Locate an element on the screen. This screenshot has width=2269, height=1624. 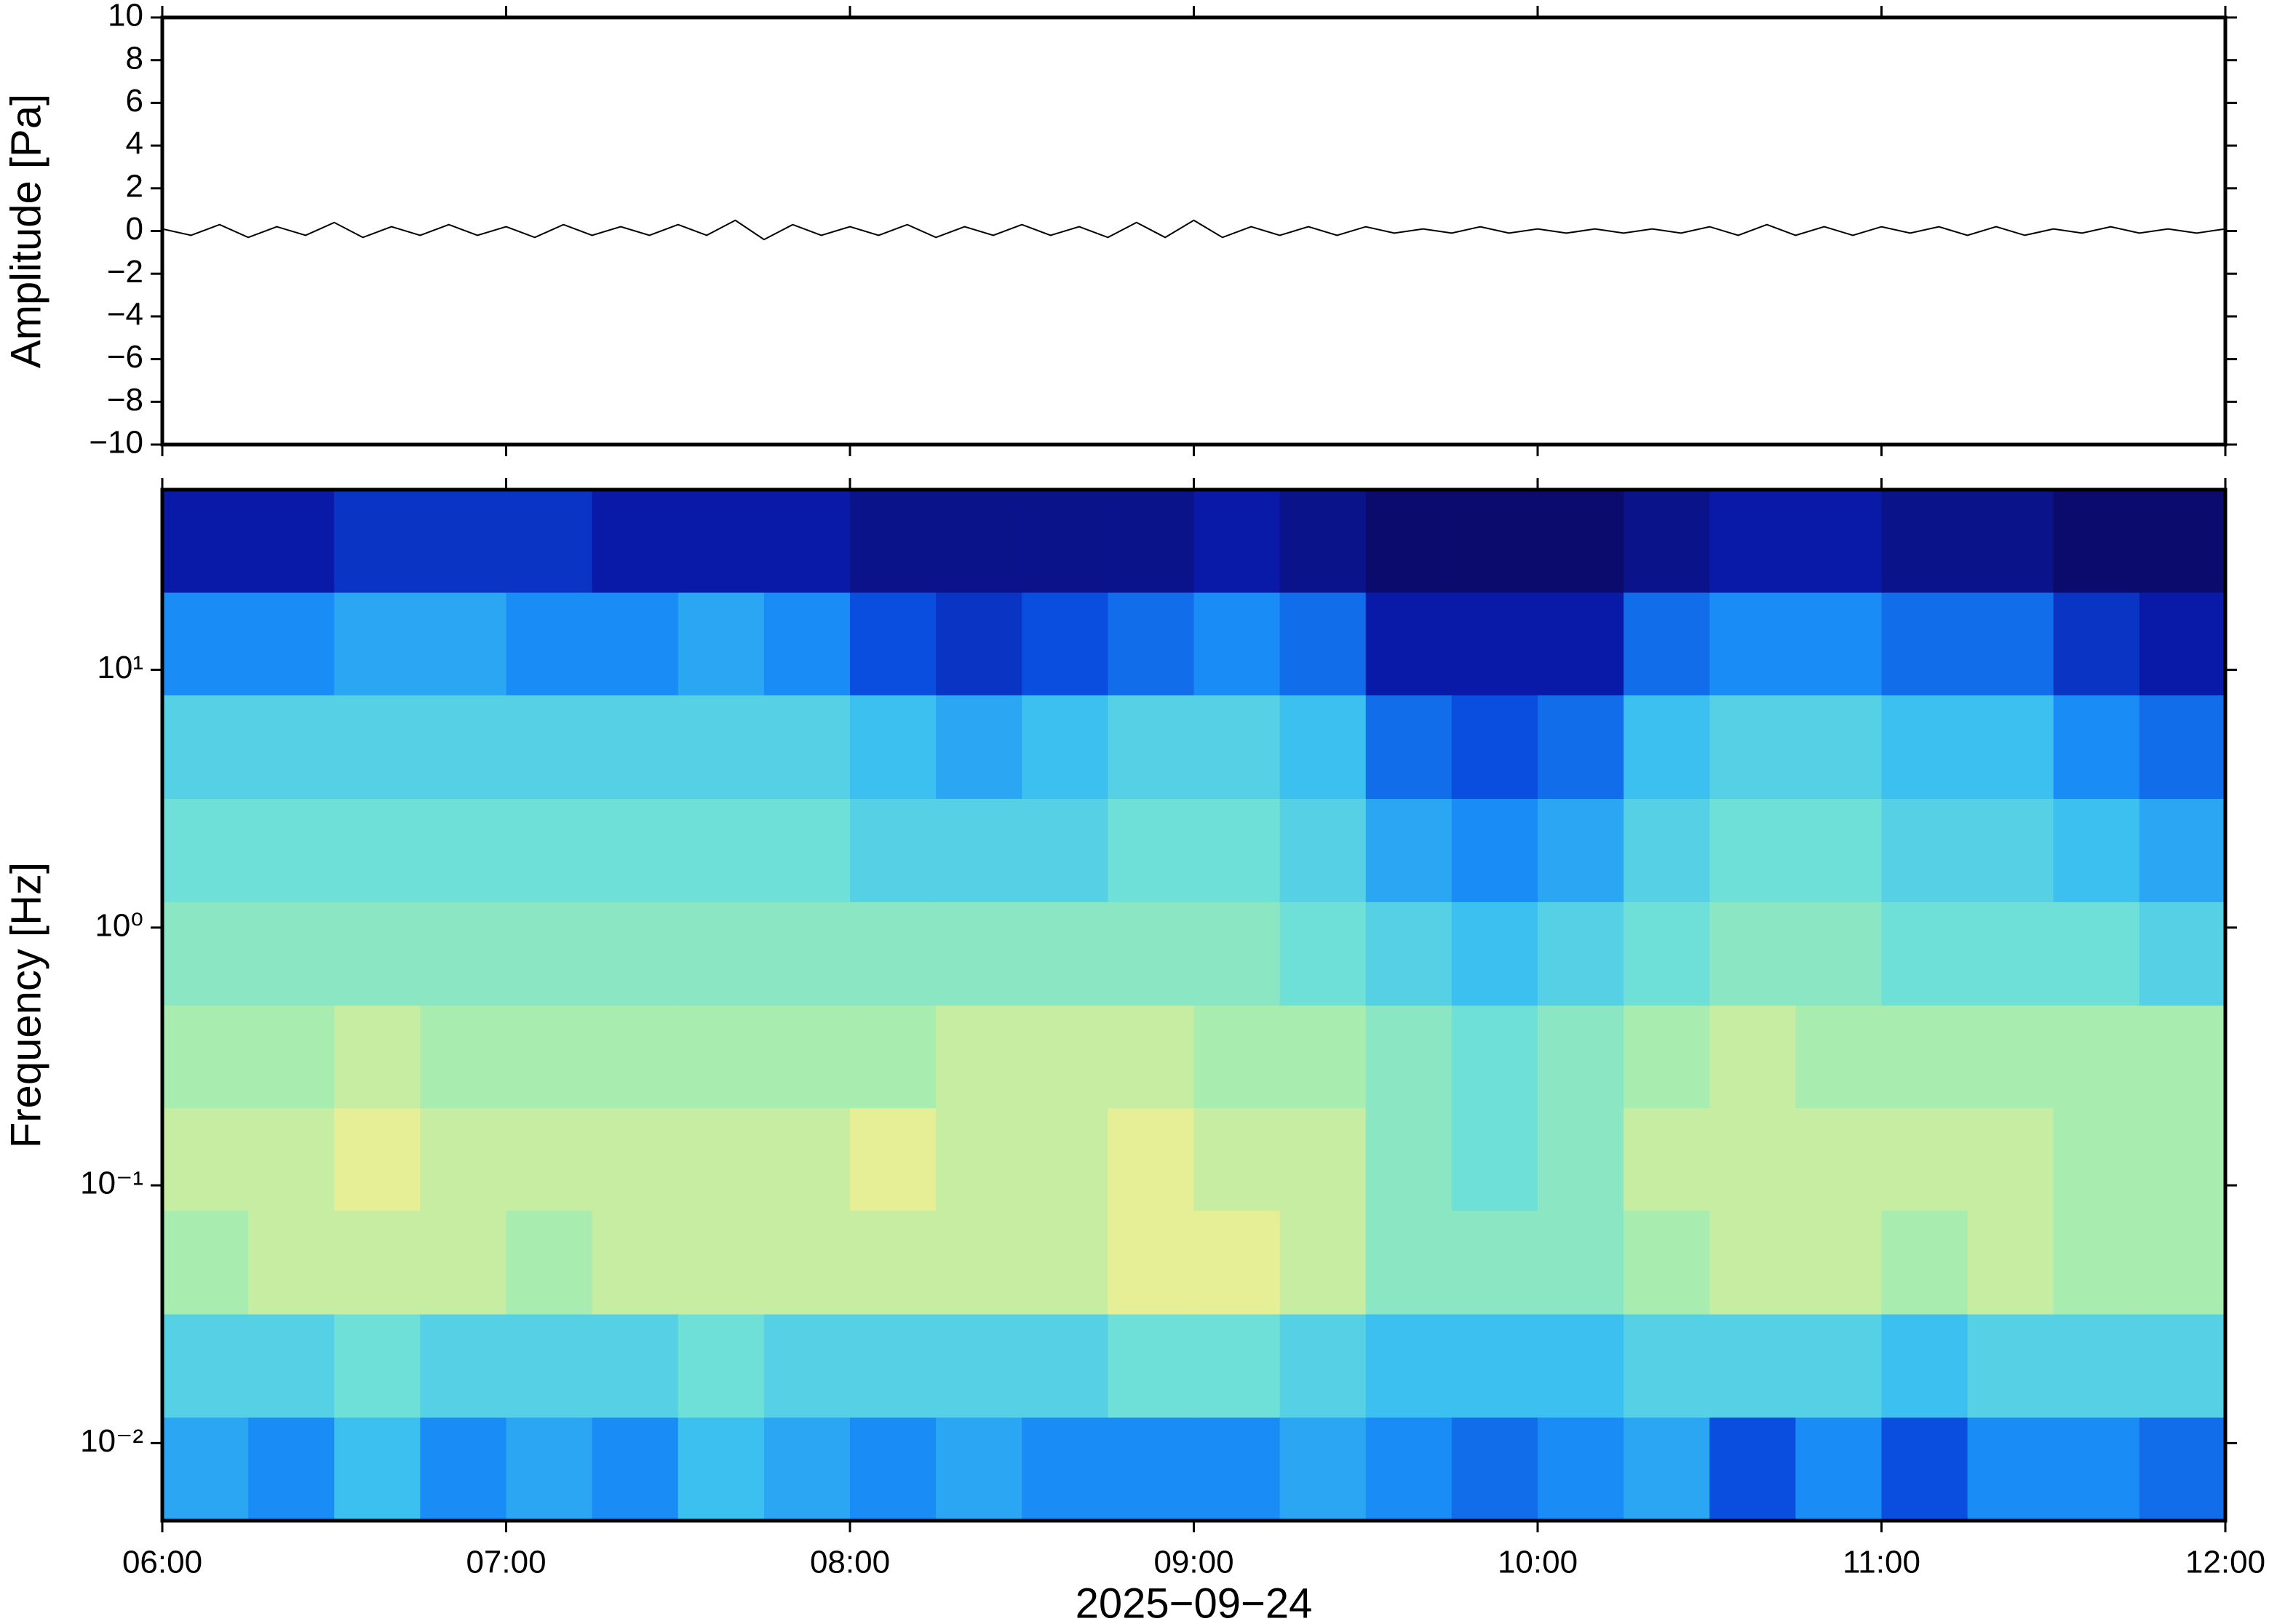
y-tick-label: 4 is located at coordinates (134, 144).